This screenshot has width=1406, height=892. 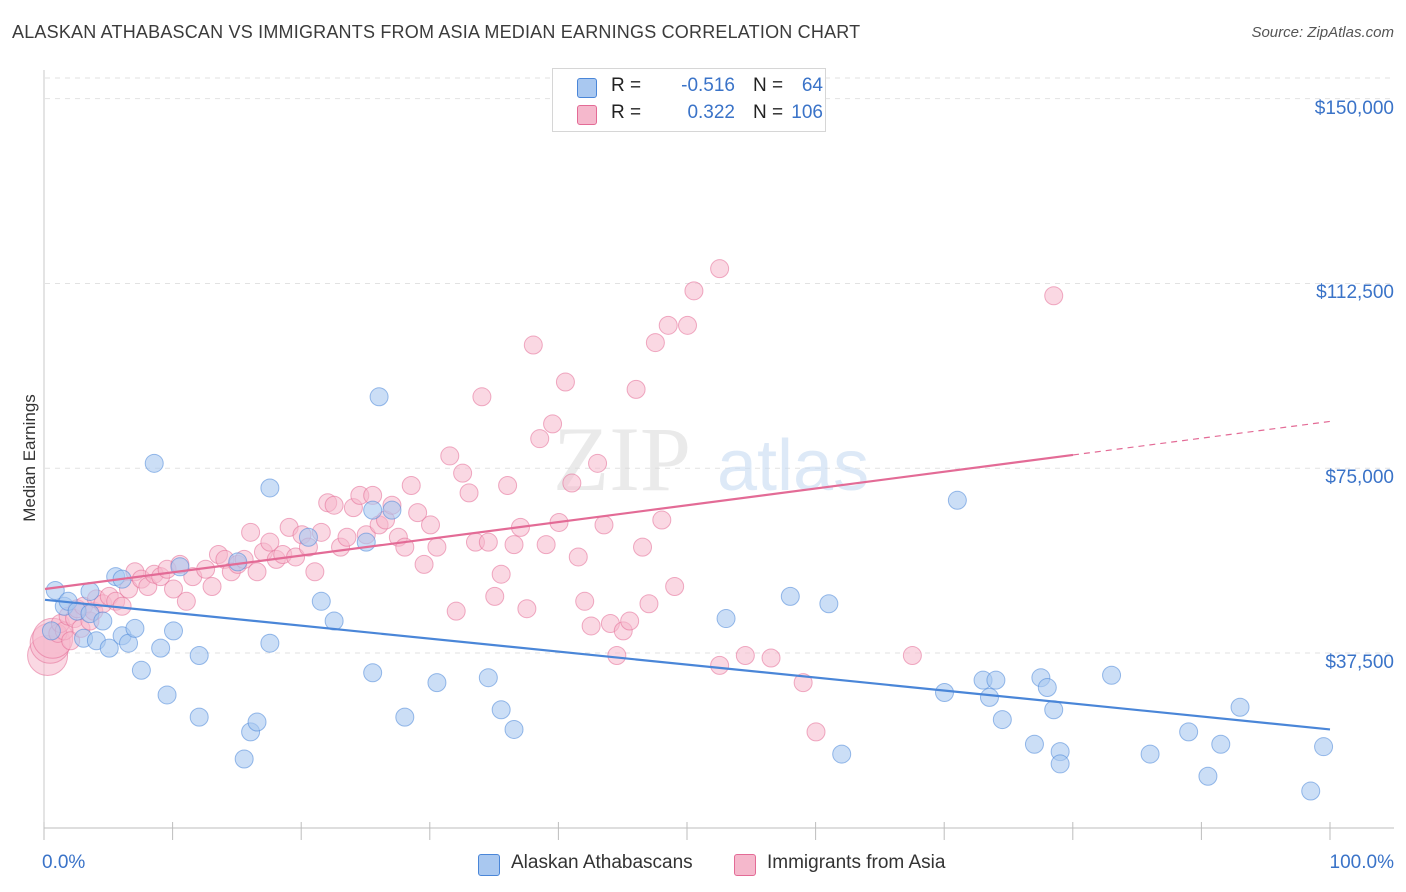 I want to click on trend-line-asia, so click(x=559, y=522).